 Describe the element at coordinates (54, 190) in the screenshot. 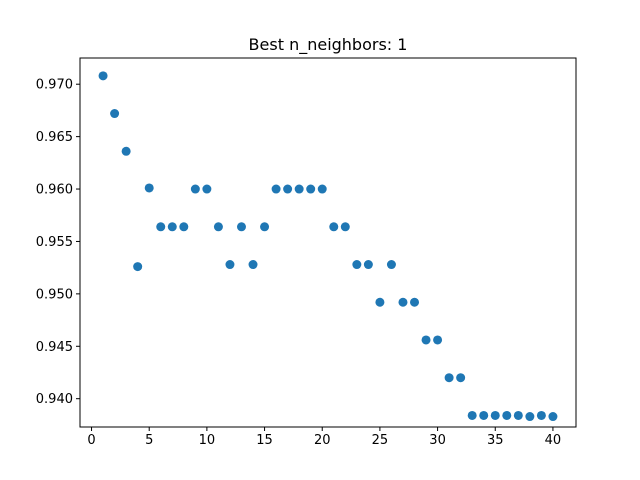

I see `y-tick-label: 0.960` at that location.